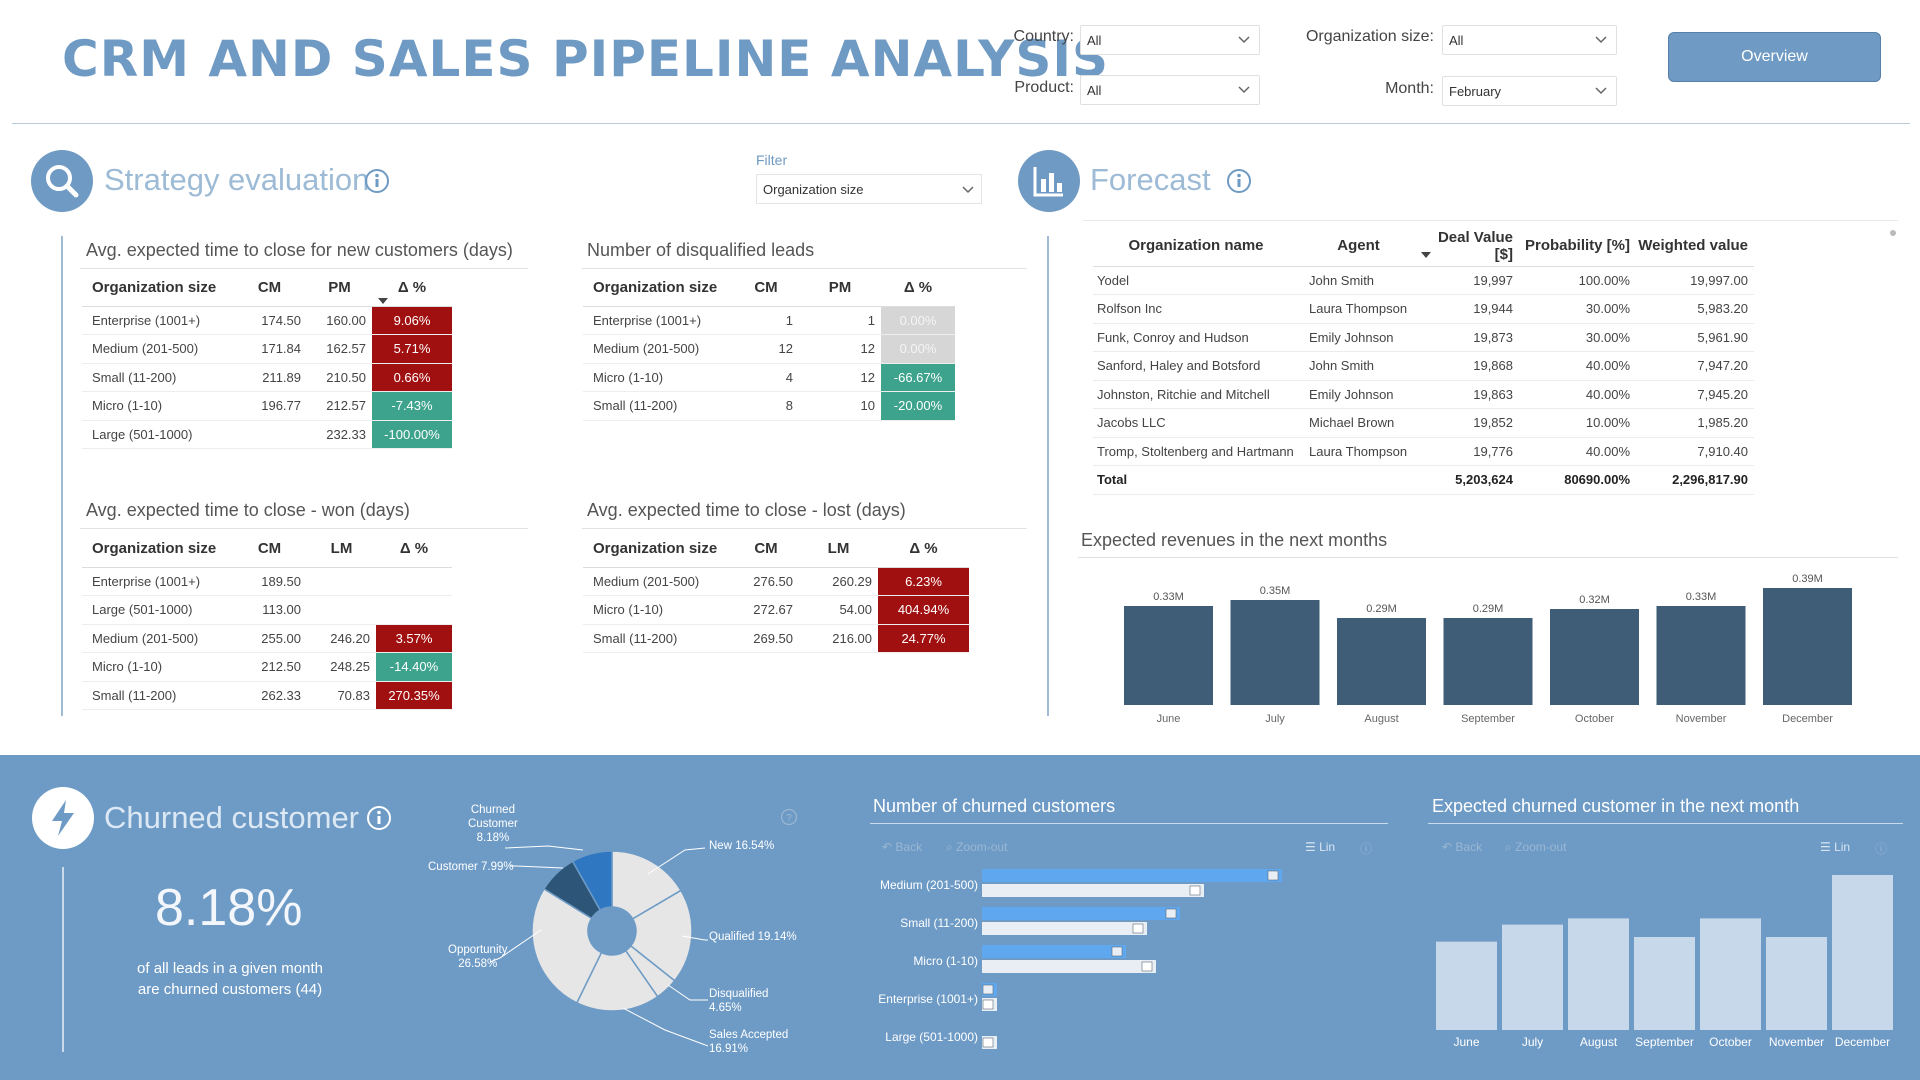 The image size is (1920, 1080). Describe the element at coordinates (1199, 246) in the screenshot. I see `col-header: Organization name` at that location.